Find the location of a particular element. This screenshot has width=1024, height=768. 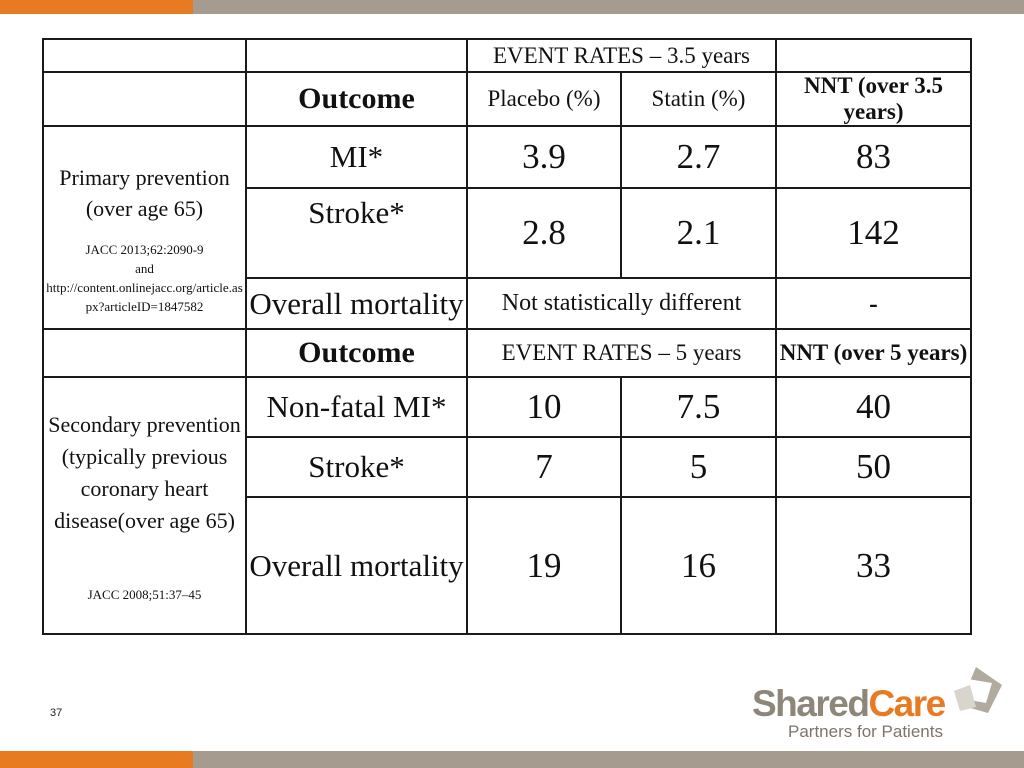

not-significant-note: Not statistically different is located at coordinates (621, 303).